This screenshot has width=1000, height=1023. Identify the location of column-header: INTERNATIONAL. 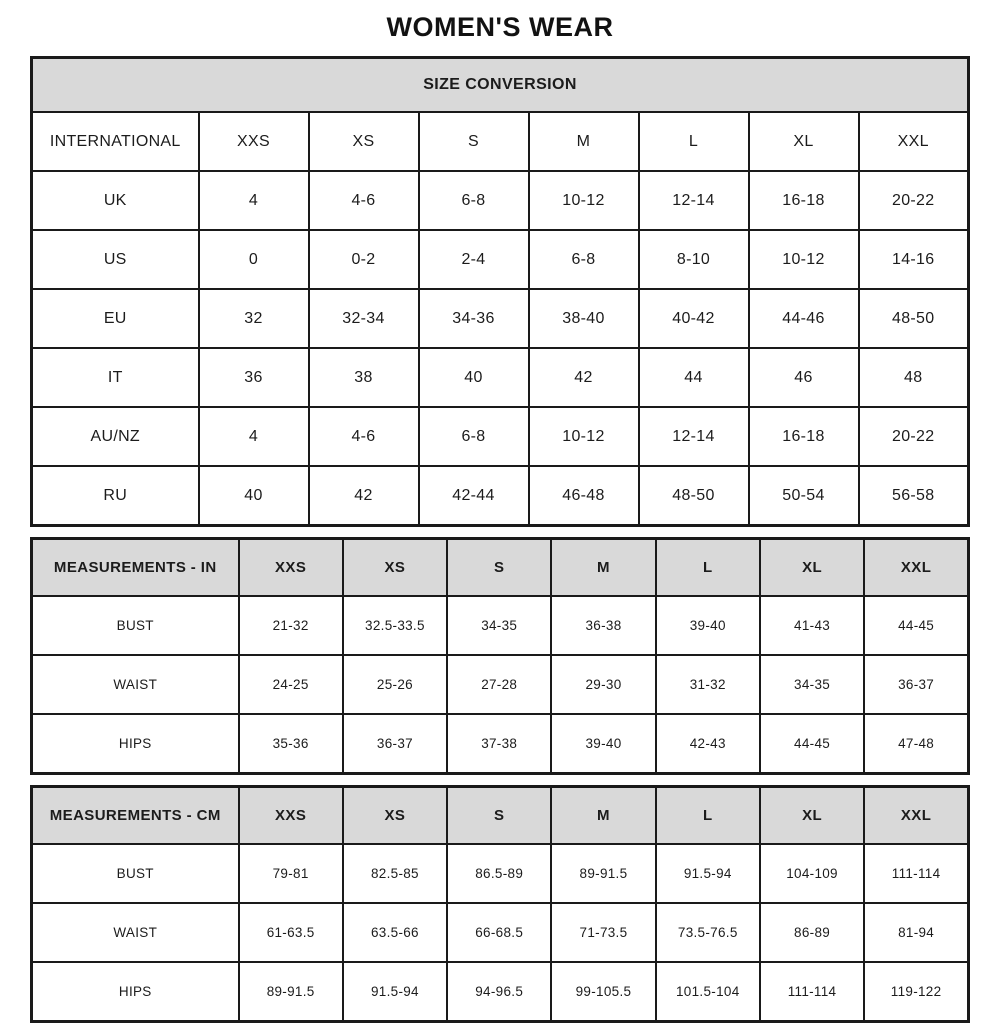
(115, 141).